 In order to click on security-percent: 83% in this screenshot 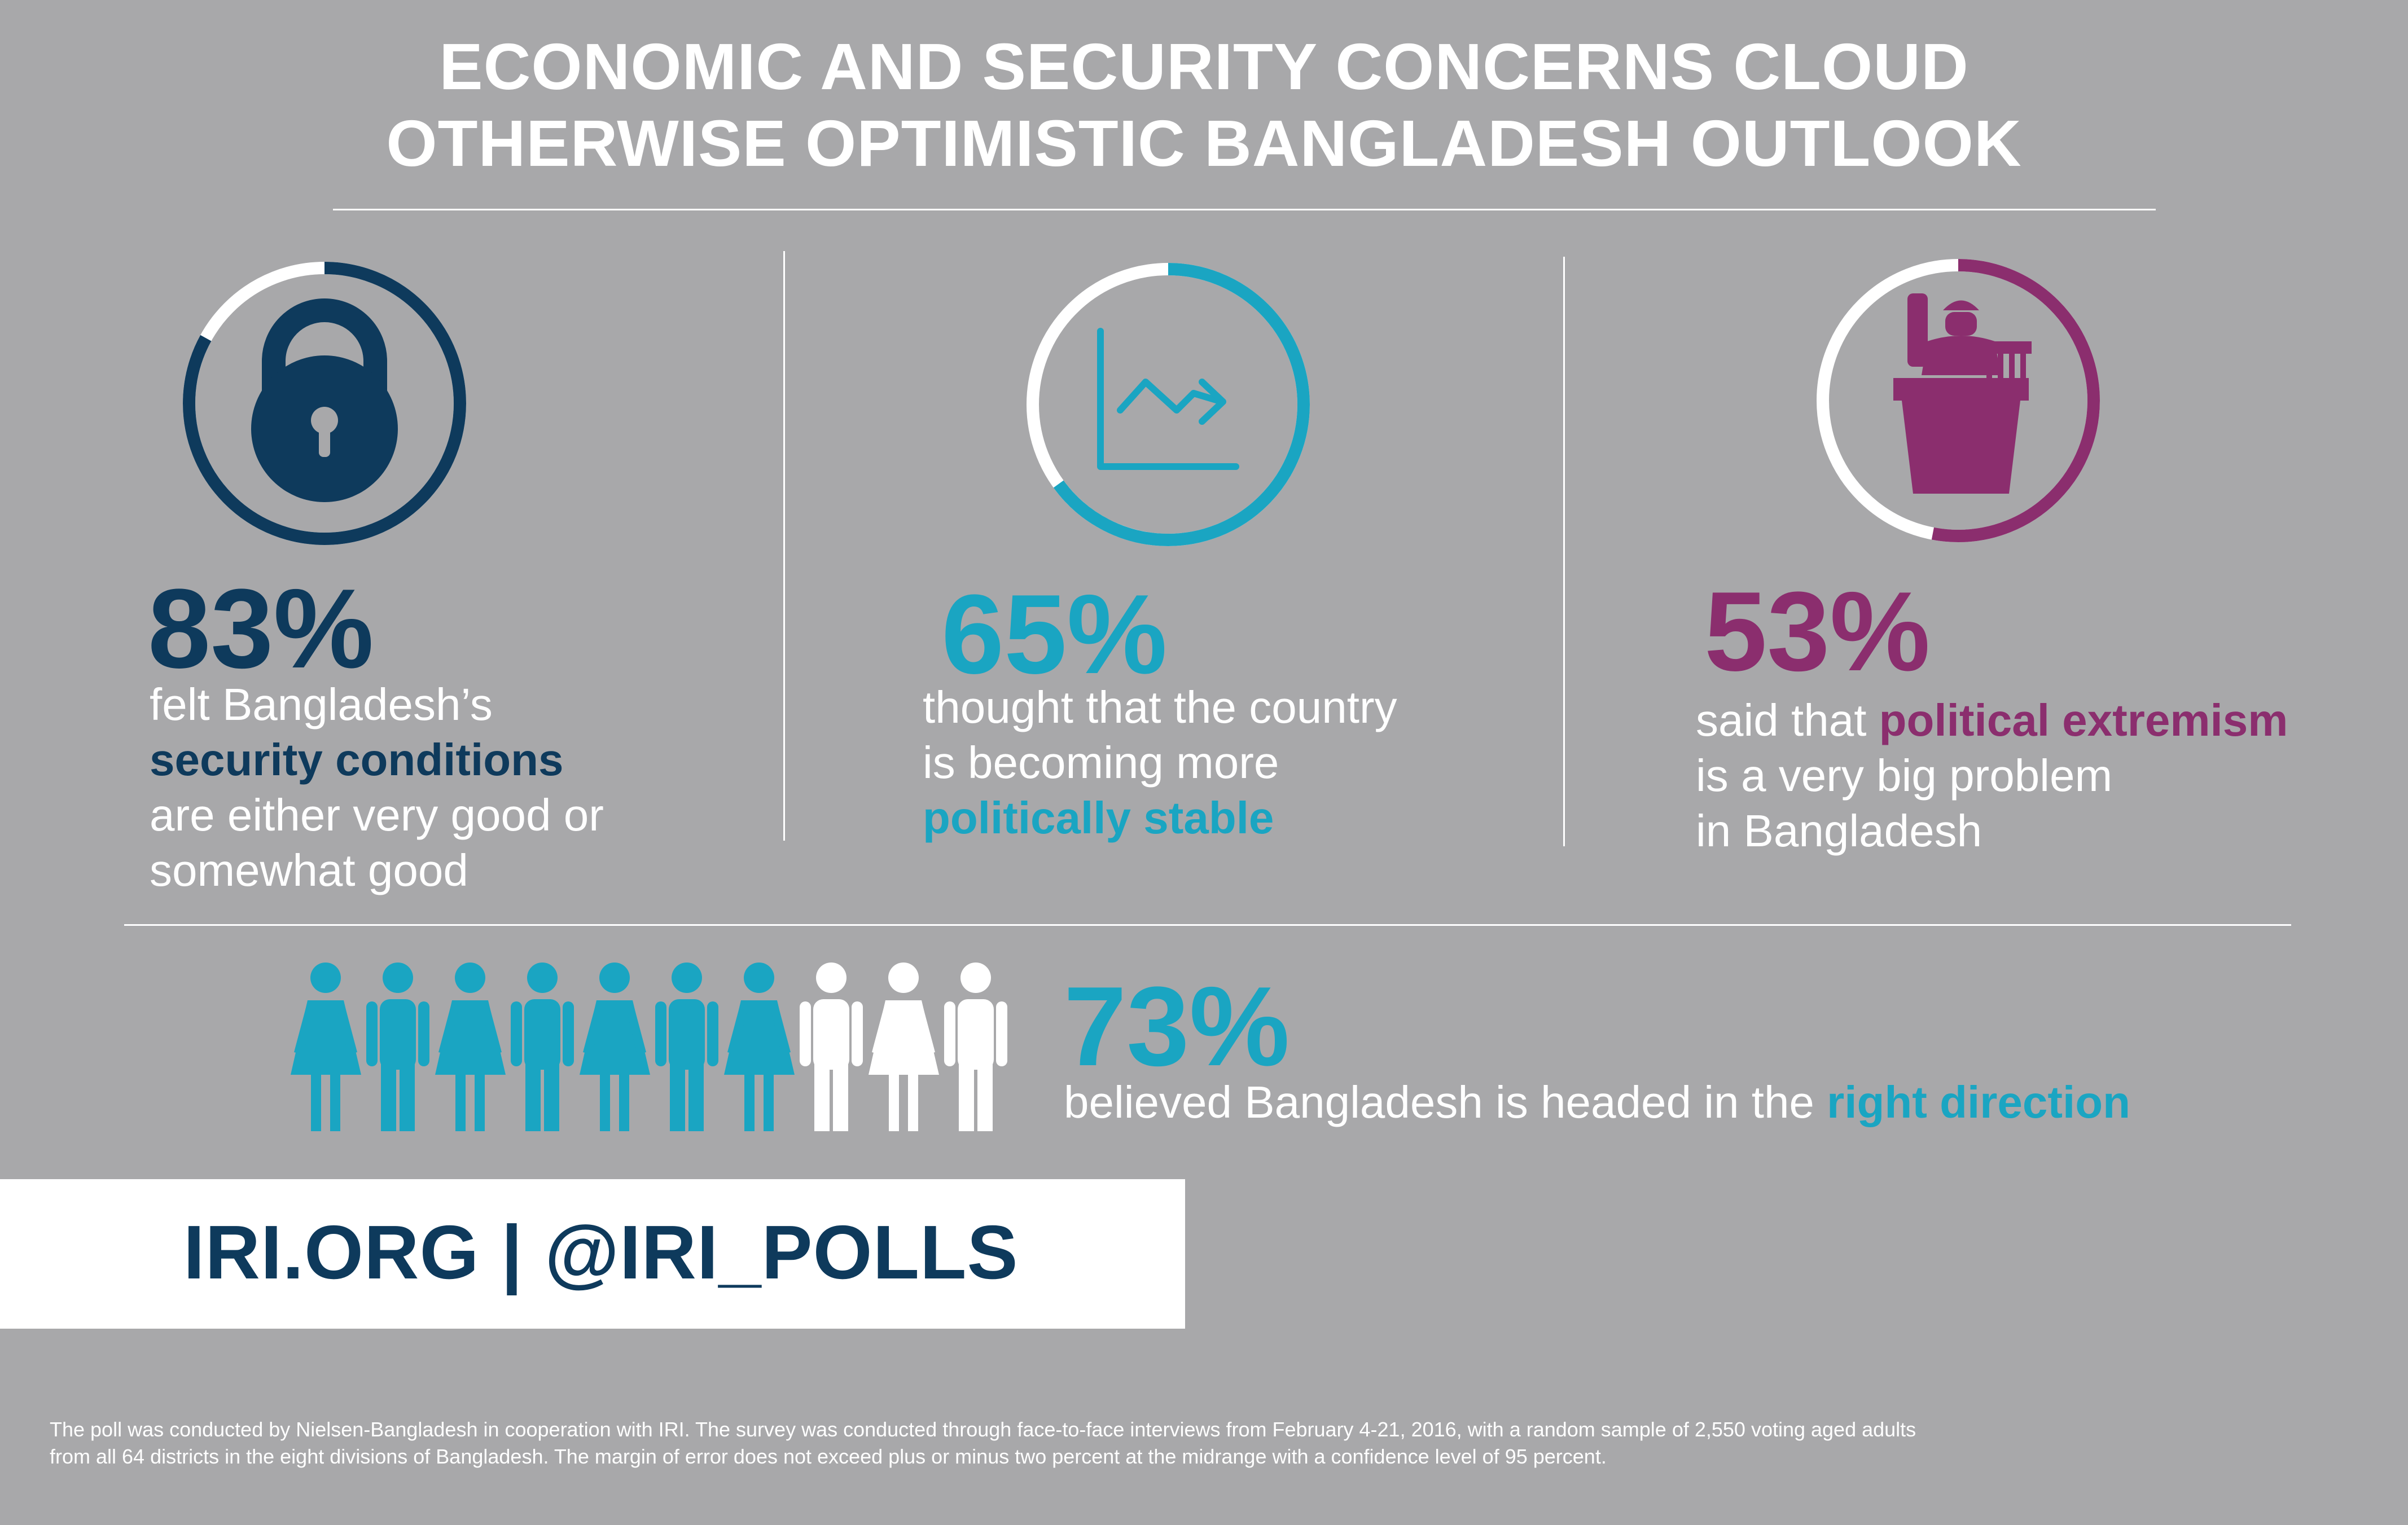, I will do `click(261, 629)`.